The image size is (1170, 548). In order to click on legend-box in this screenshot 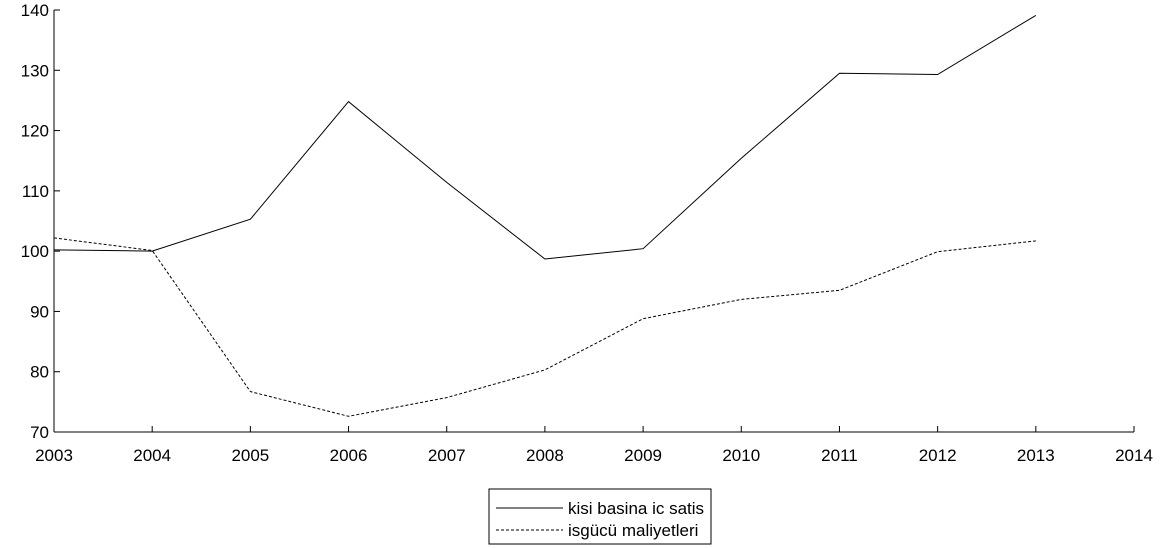, I will do `click(600, 516)`.